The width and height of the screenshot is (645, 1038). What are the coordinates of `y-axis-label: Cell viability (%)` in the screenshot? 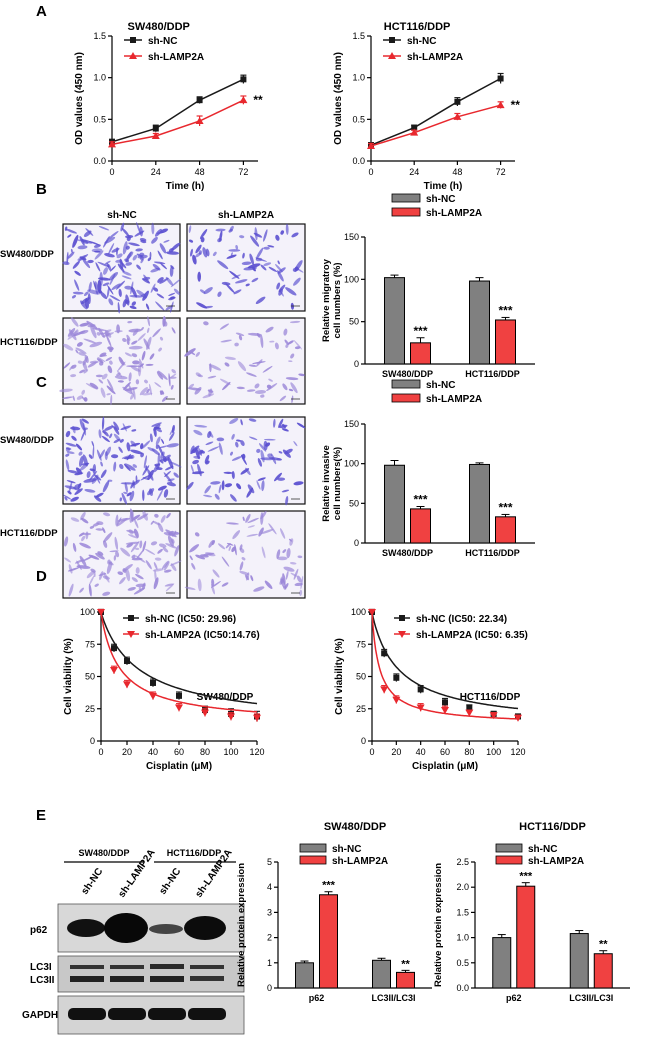 It's located at (339, 676).